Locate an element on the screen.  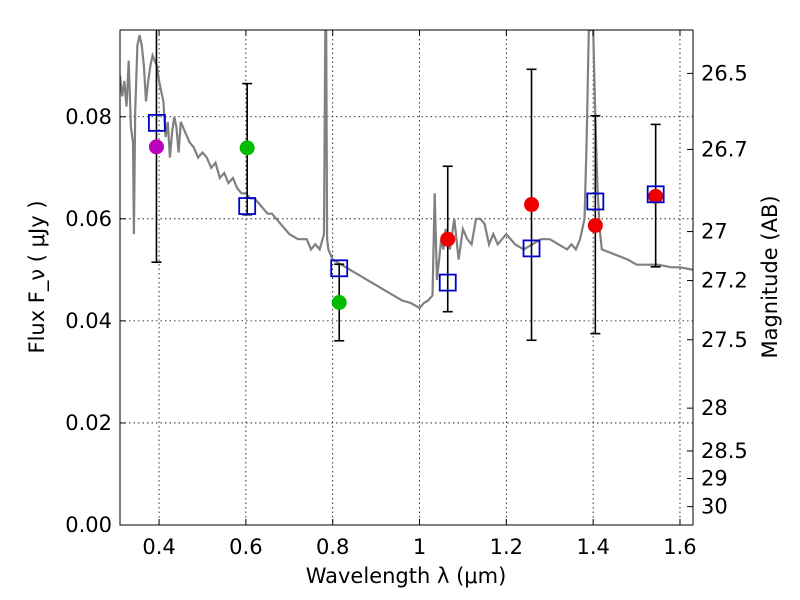
right-tick-label: 27.2 is located at coordinates (724, 281).